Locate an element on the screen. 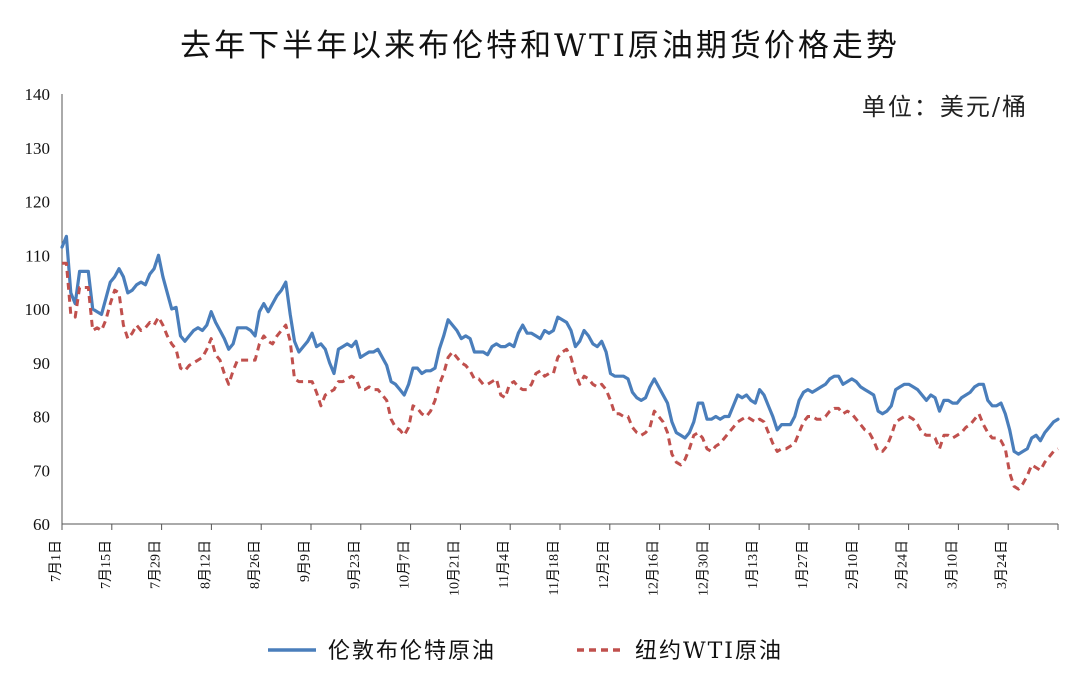 The image size is (1080, 694). chart-title: 去年下半年以来布伦特和WTI原油期货价格走势 is located at coordinates (540, 46).